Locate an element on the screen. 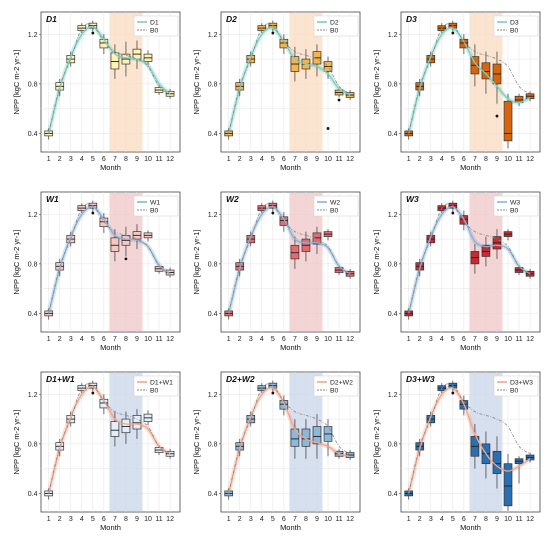 Image resolution: width=550 pixels, height=548 pixels. panel-title: W3 is located at coordinates (412, 199).